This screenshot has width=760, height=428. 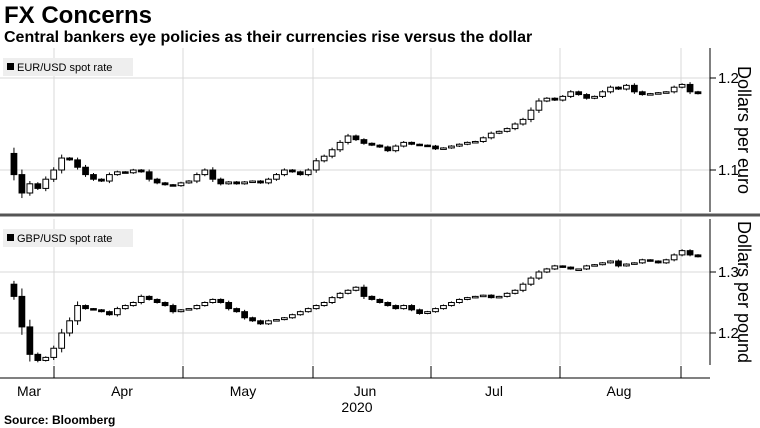 What do you see at coordinates (744, 292) in the screenshot?
I see `y-axis-label: Dollars per pound` at bounding box center [744, 292].